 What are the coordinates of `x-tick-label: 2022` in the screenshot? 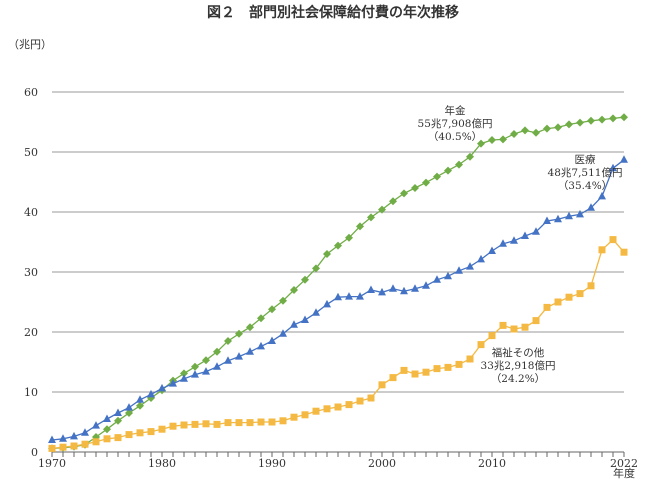 It's located at (624, 463).